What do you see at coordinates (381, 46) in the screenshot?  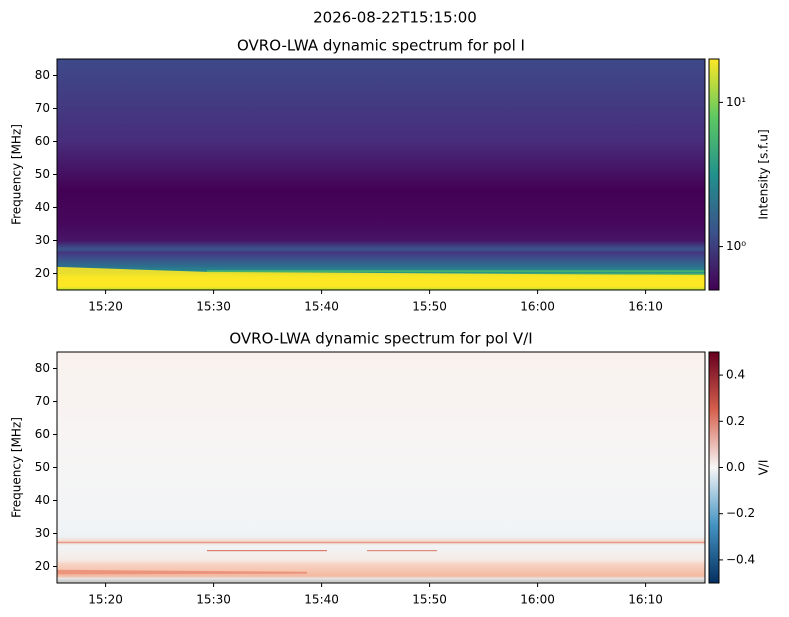 I see `panel-title: OVRO-LWA dynamic spectrum for pol I` at bounding box center [381, 46].